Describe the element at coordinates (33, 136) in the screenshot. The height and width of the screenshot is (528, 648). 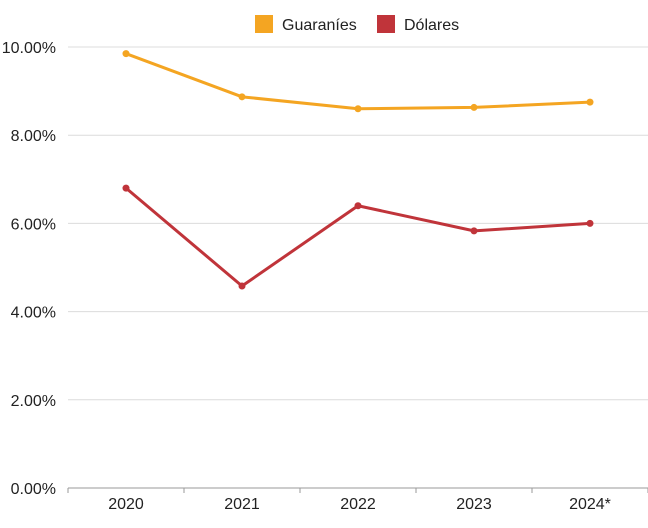
I see `y-tick-label: 8.00%` at that location.